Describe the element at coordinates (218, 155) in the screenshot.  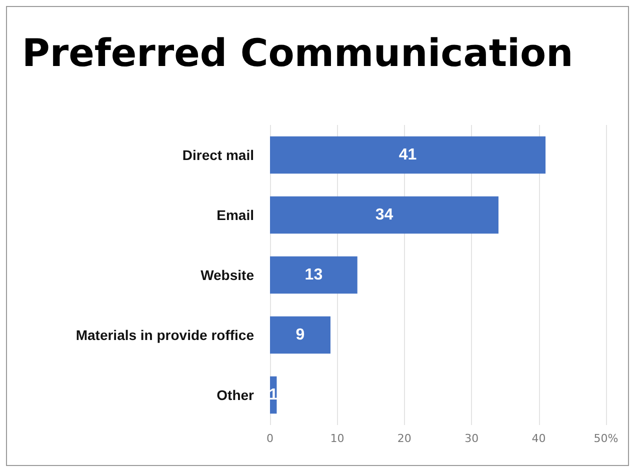
I see `y-tick-label: Direct mail` at that location.